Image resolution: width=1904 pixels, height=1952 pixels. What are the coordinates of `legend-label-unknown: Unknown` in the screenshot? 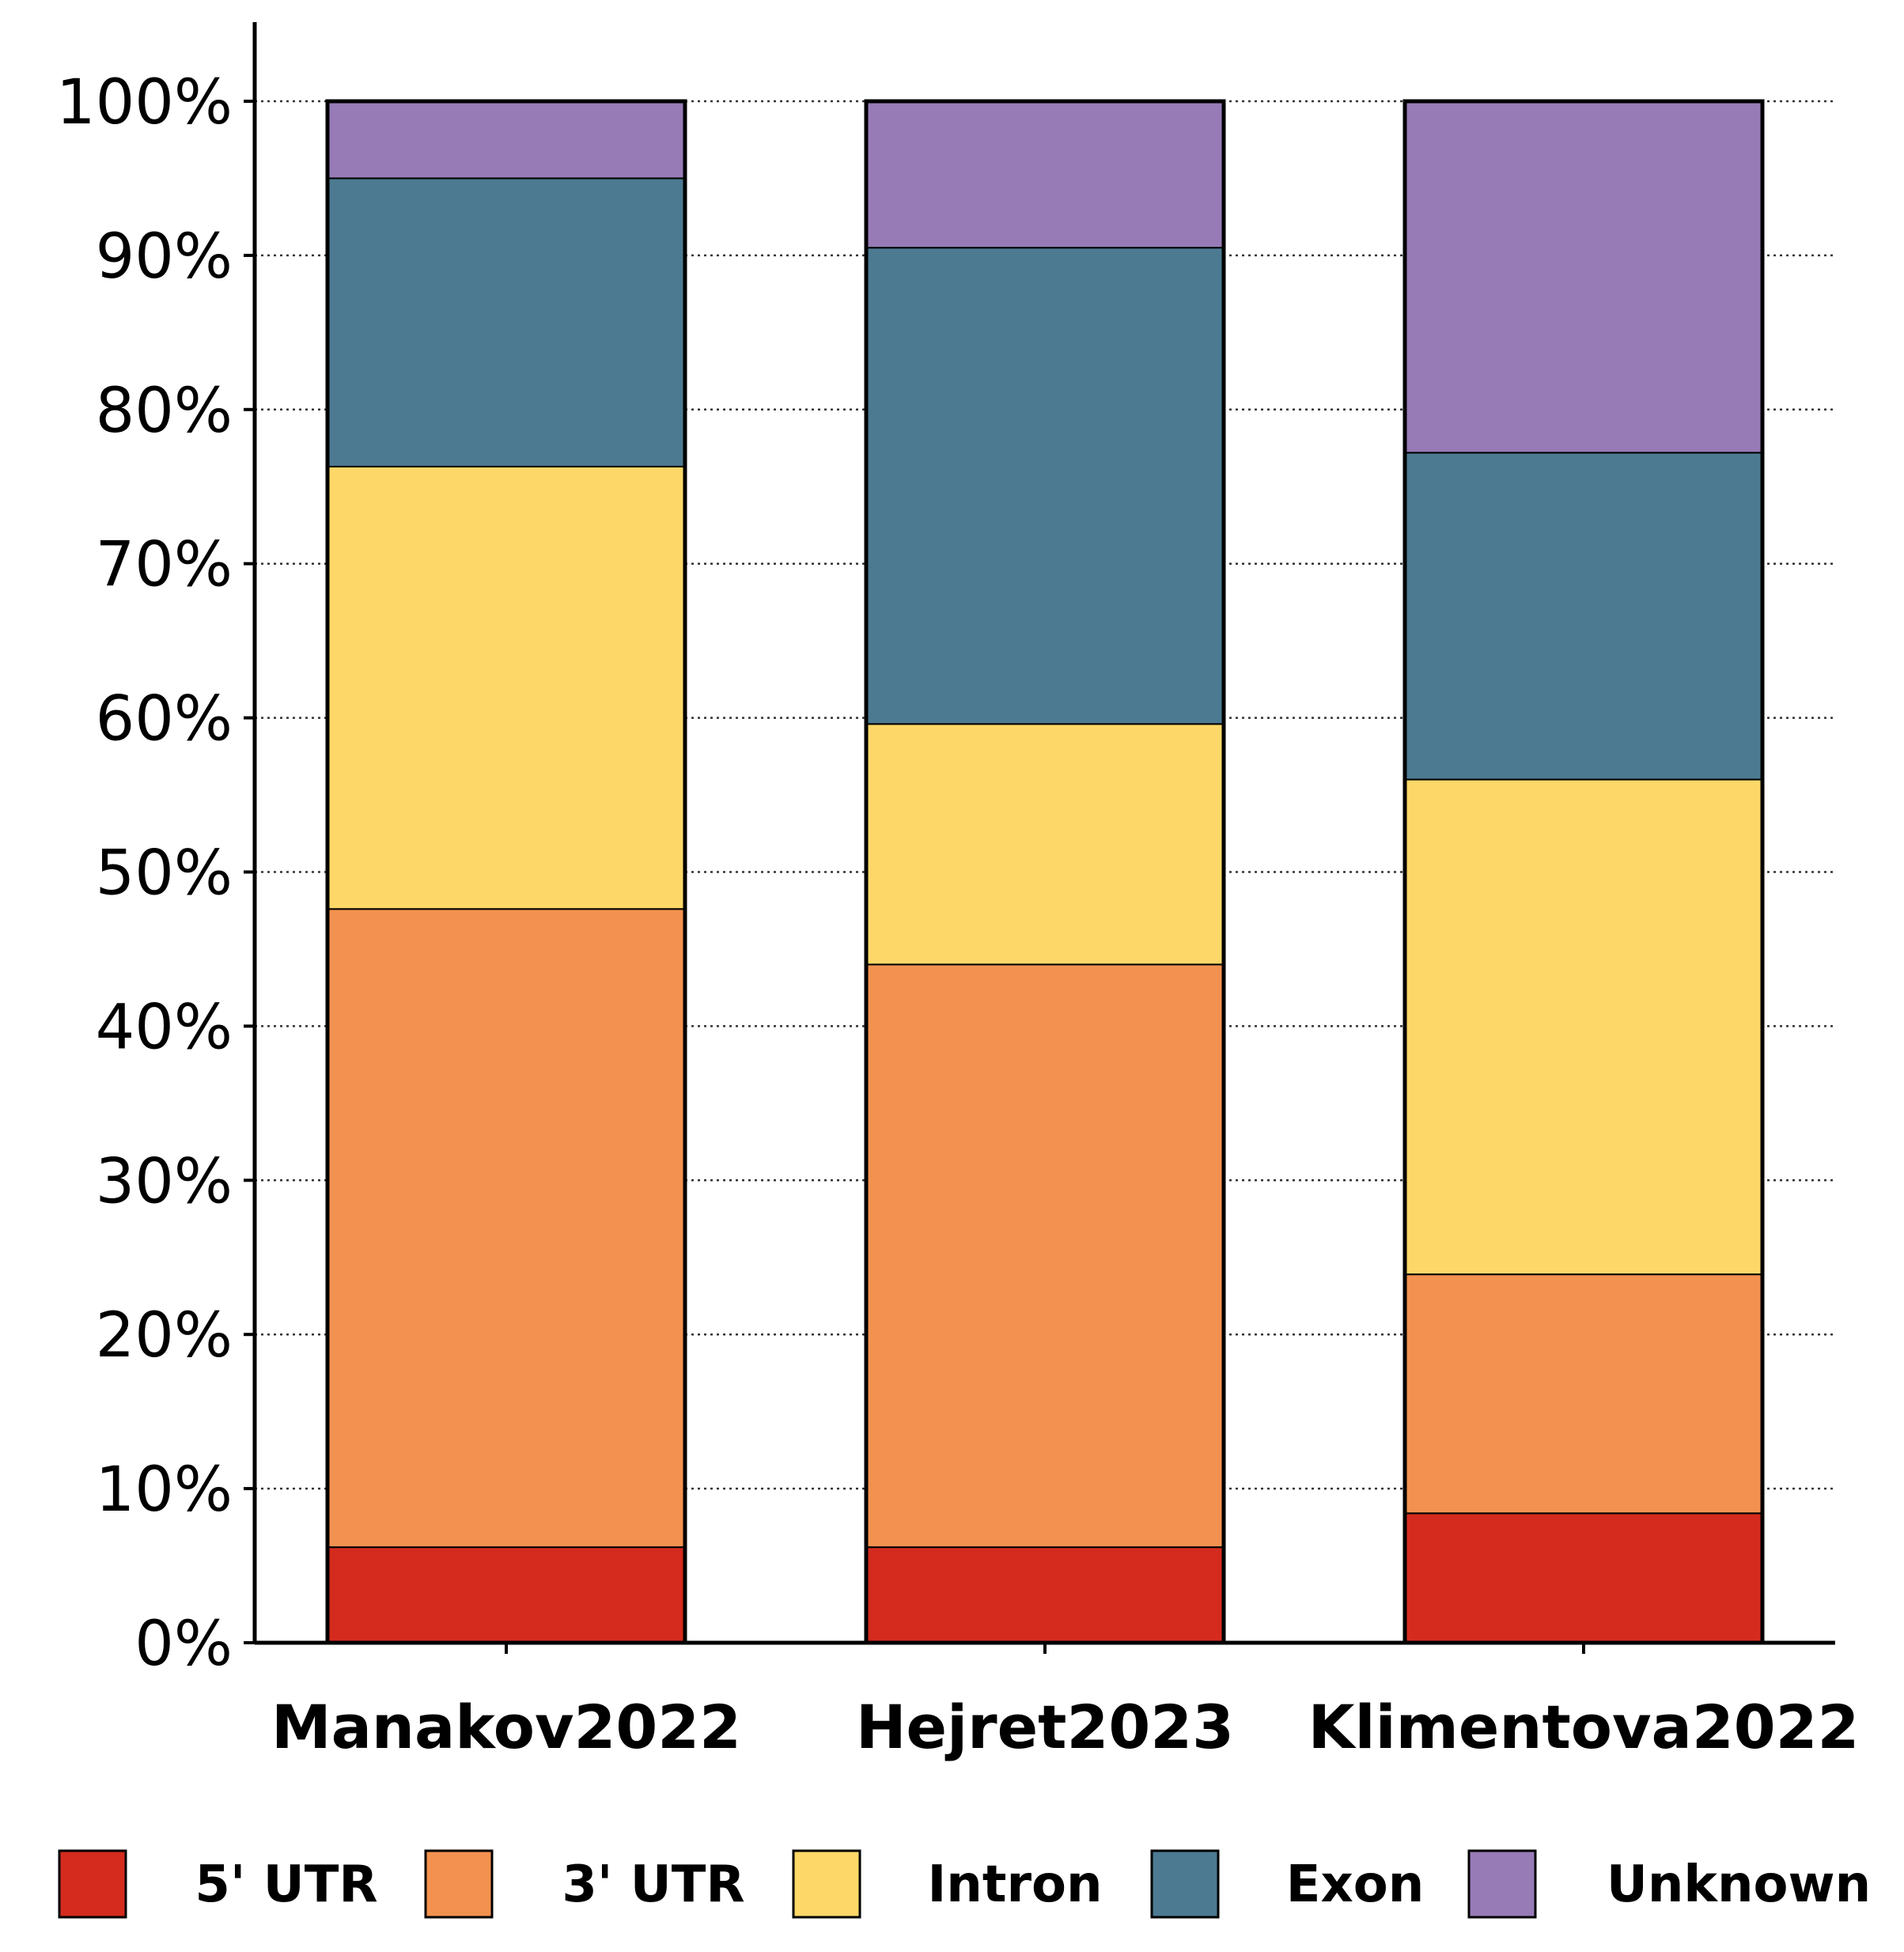 It's located at (1739, 1885).